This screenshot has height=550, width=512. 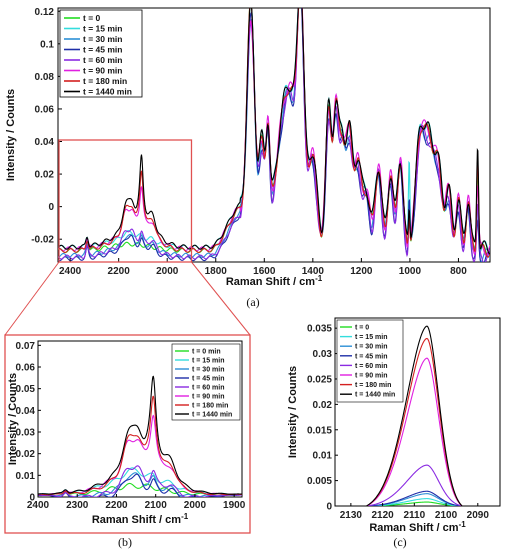 What do you see at coordinates (206, 352) in the screenshot?
I see `legend-label: t = 0 min` at bounding box center [206, 352].